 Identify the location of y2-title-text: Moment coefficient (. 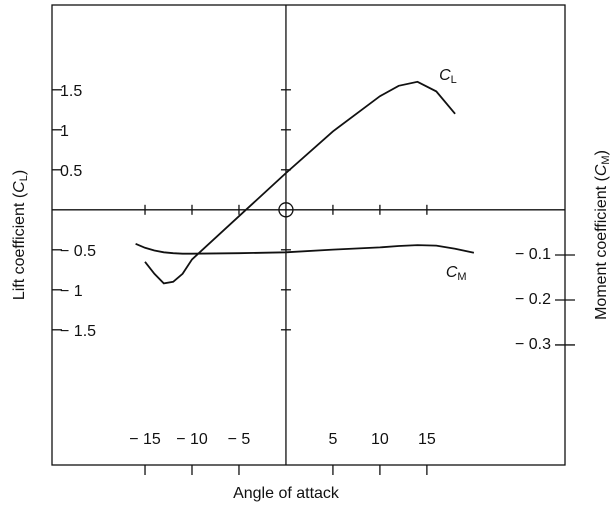
(601, 247).